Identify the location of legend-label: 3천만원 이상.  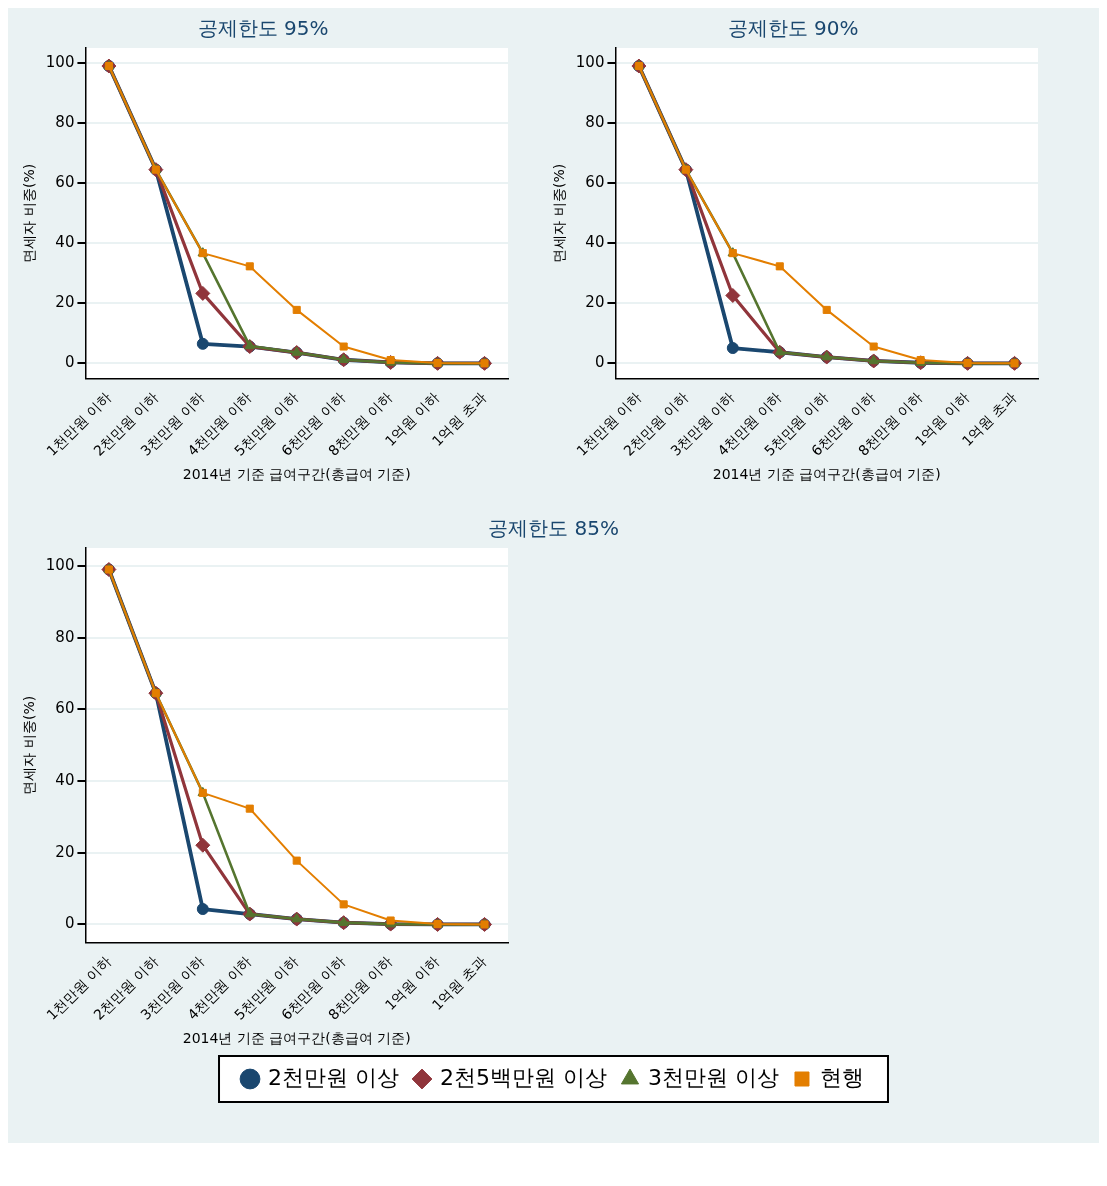
(713, 1077).